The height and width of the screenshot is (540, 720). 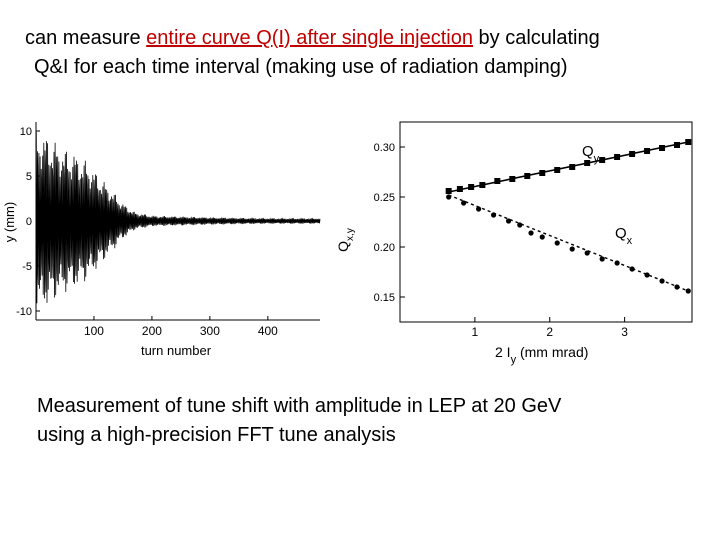 I want to click on tune-tick-labels: 0.30 0.25 0.20 0.15 1 2 3, so click(x=501, y=240).